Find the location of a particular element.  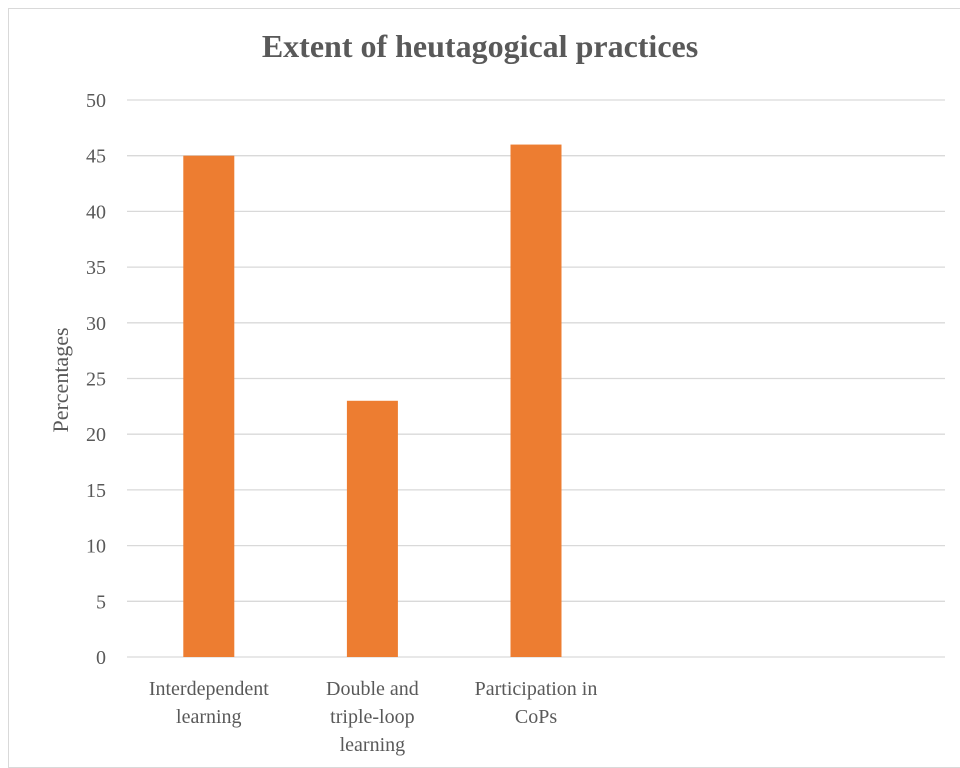

y-tick-label: 10 is located at coordinates (96, 547).